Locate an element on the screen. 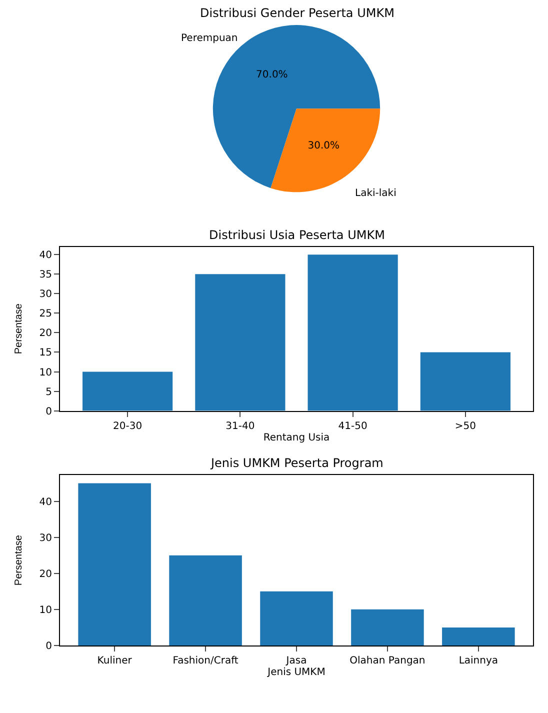 The image size is (548, 713). x-tick-label: Jasa is located at coordinates (296, 660).